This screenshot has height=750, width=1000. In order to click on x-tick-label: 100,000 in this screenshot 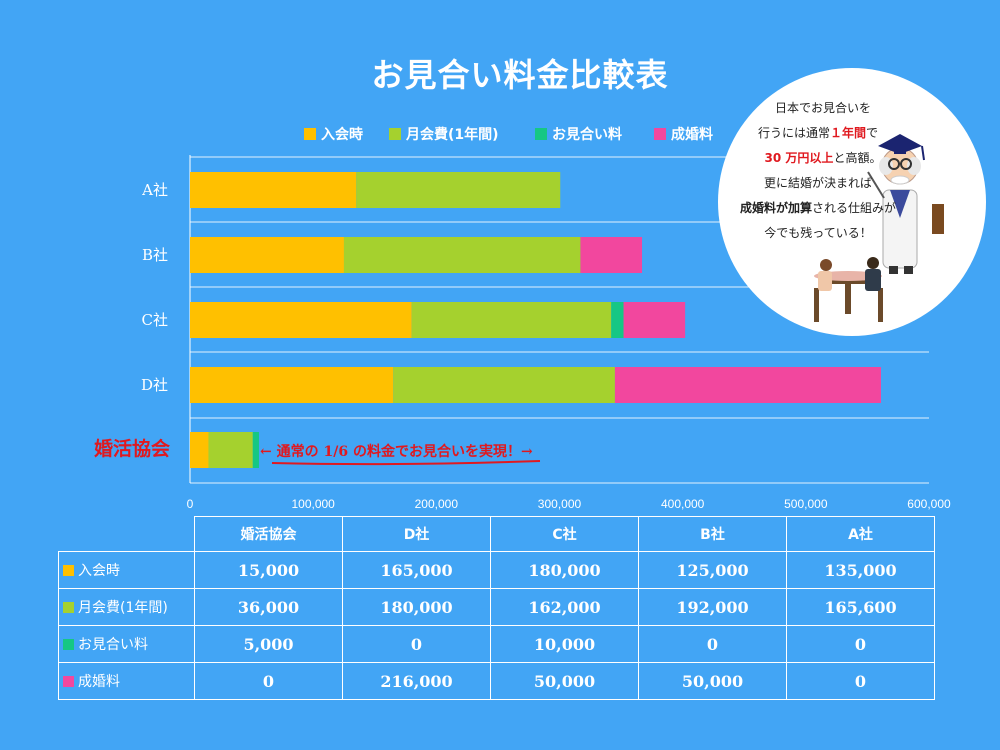, I will do `click(313, 504)`.